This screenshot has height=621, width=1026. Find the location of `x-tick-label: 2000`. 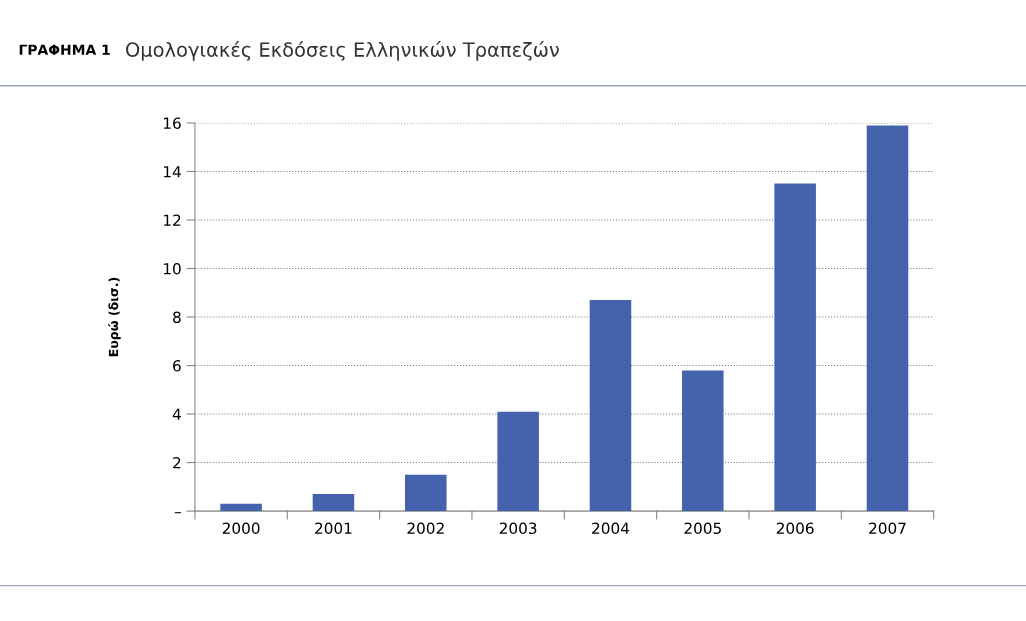

x-tick-label: 2000 is located at coordinates (241, 528).